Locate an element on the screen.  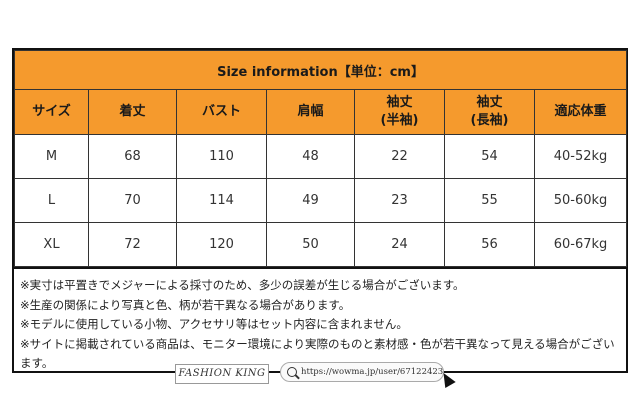
column-header-line: サイズ is located at coordinates (51, 111).